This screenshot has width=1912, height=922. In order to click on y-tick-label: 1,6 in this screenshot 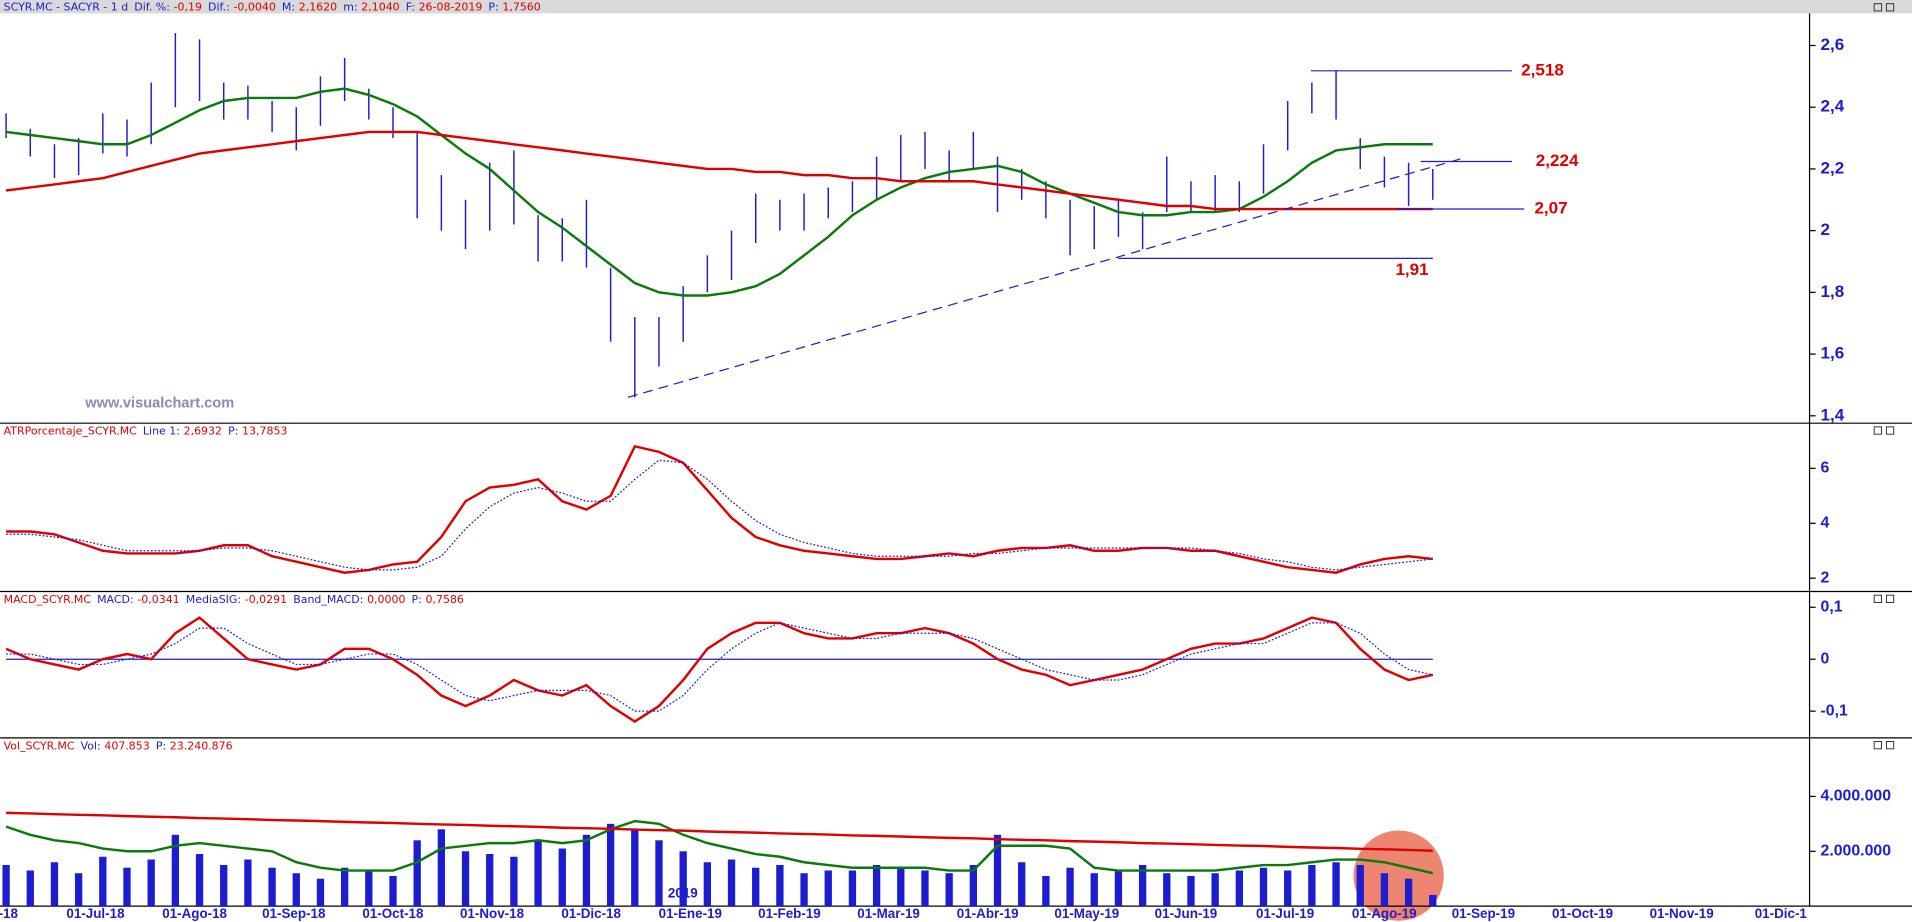, I will do `click(1833, 353)`.